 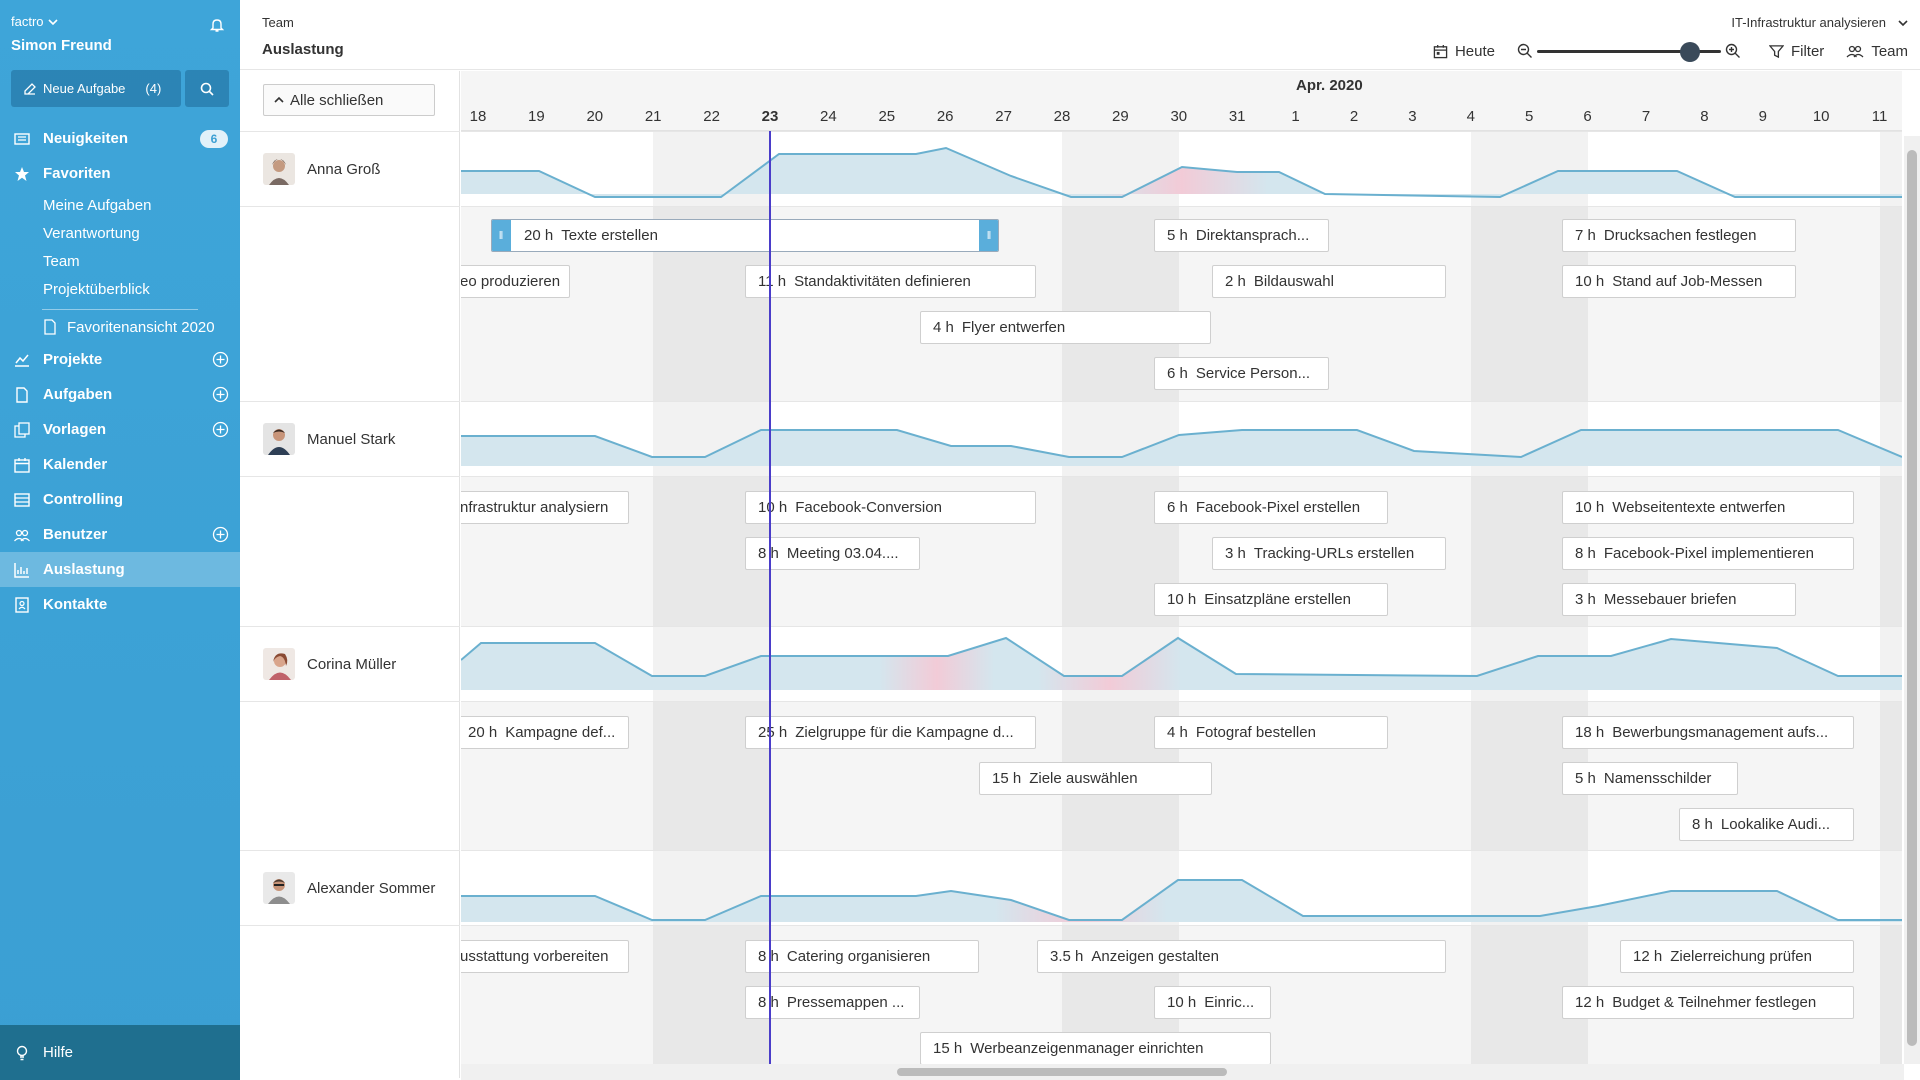 What do you see at coordinates (22, 500) in the screenshot?
I see `table-icon` at bounding box center [22, 500].